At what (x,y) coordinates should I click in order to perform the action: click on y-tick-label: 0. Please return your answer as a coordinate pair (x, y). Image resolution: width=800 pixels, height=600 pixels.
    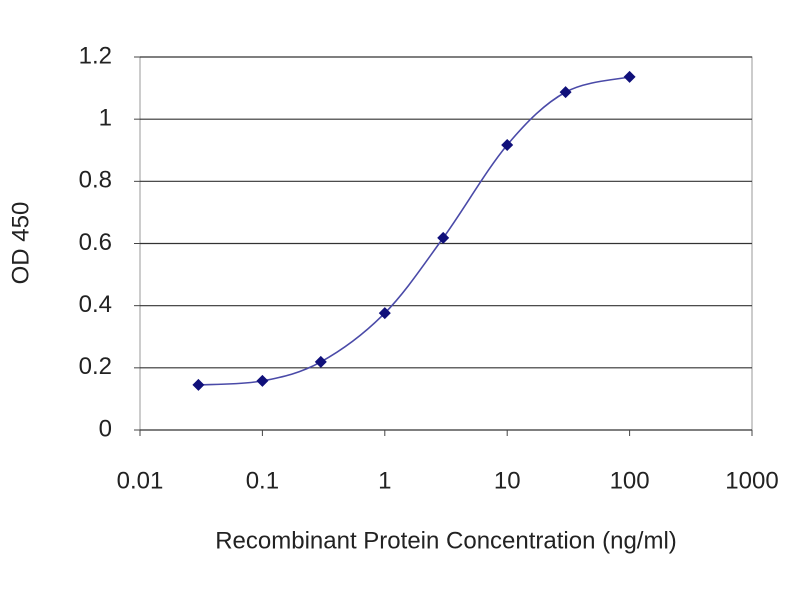
    Looking at the image, I should click on (105, 428).